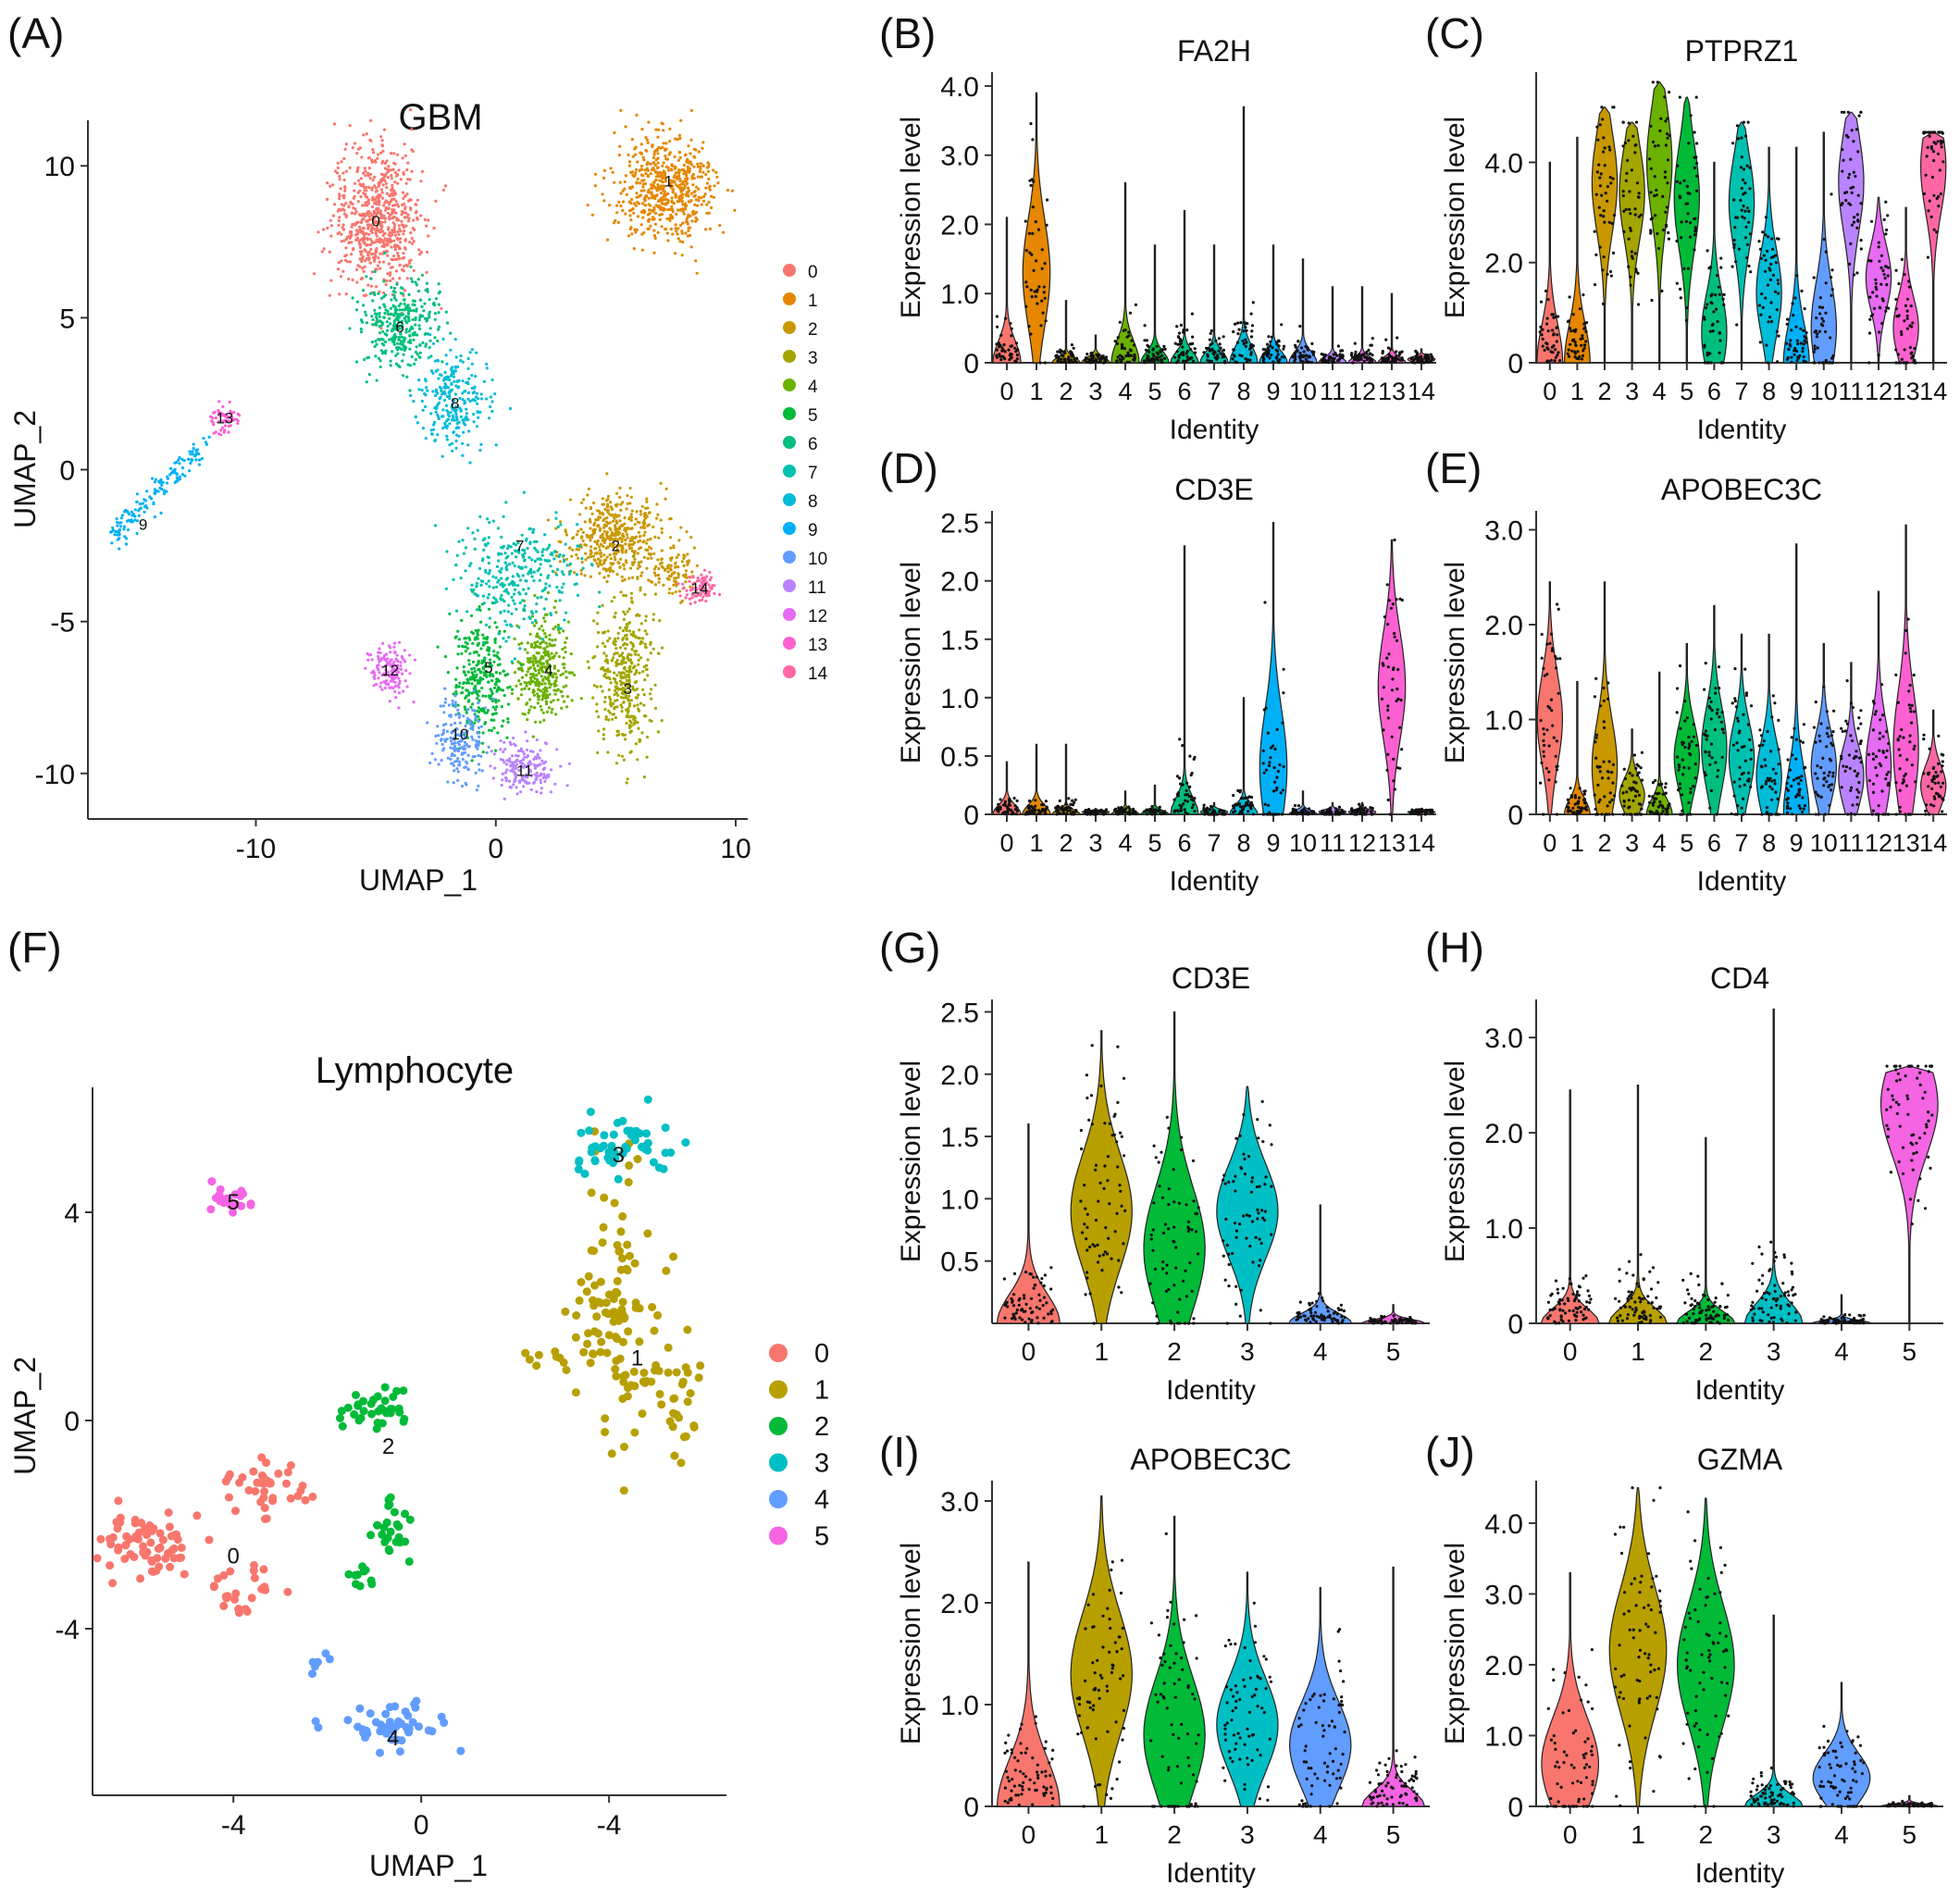  What do you see at coordinates (1503, 1595) in the screenshot?
I see `y-tick-label: 3.0` at bounding box center [1503, 1595].